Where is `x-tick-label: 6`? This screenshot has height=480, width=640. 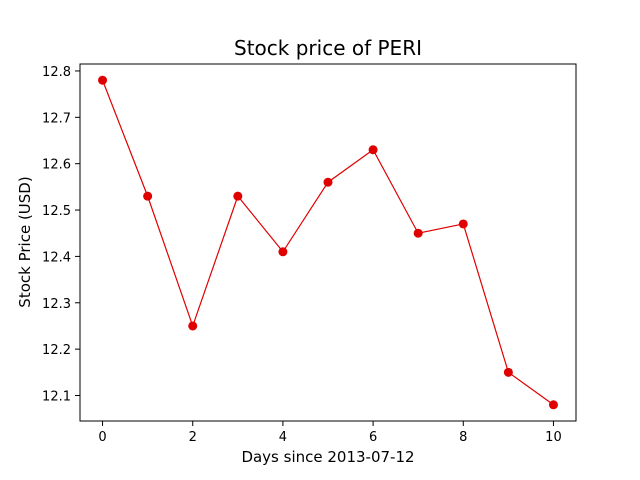
x-tick-label: 6 is located at coordinates (373, 437).